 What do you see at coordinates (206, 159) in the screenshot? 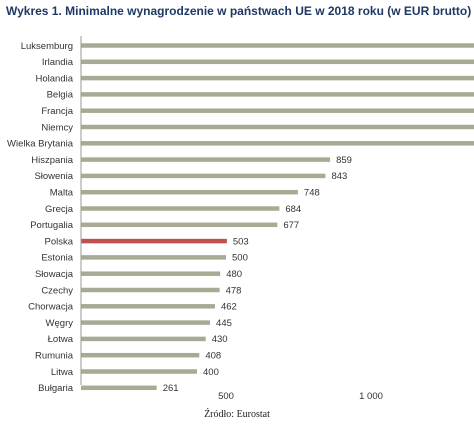
I see `bar-hiszpania` at bounding box center [206, 159].